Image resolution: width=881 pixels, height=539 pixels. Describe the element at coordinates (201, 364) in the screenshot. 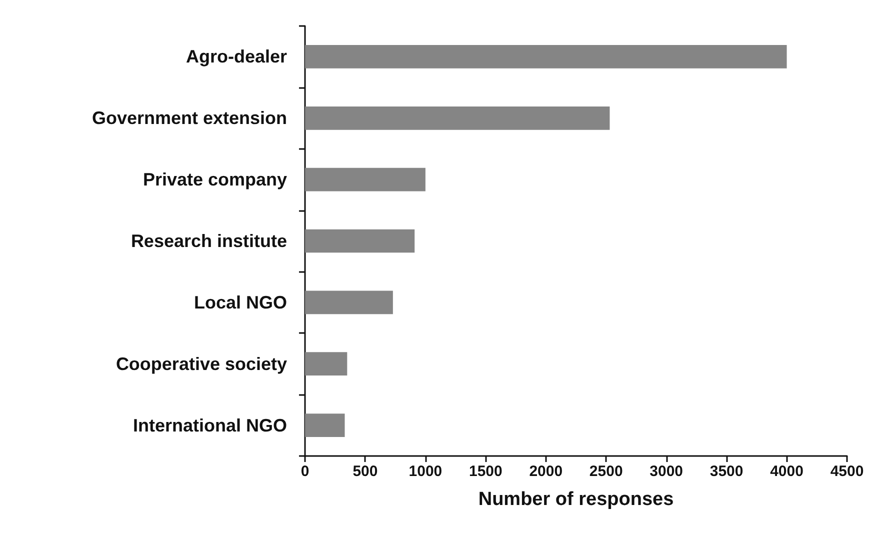

I see `y-tick-label: Cooperative society` at that location.